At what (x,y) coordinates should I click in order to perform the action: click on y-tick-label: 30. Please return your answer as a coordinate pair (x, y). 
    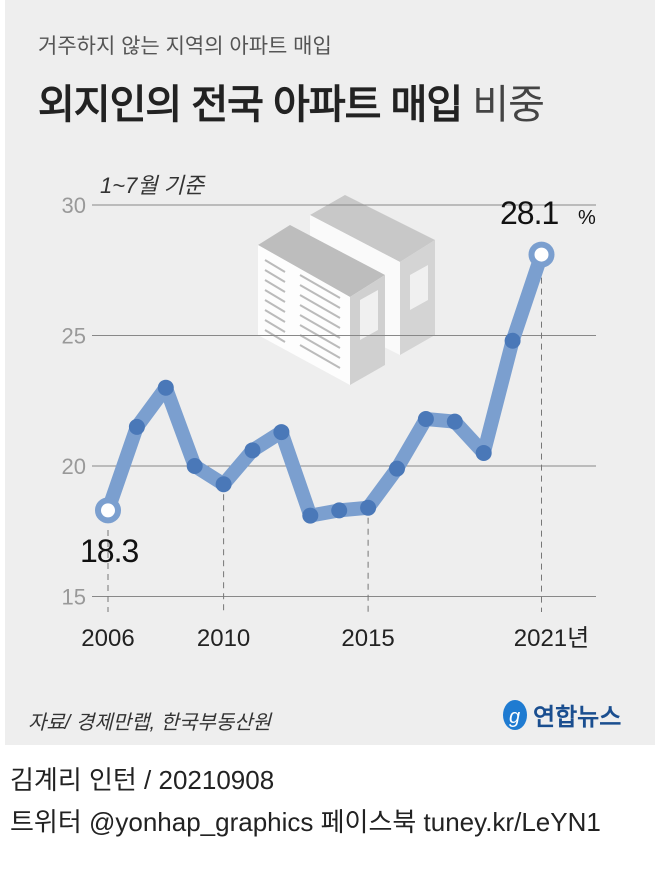
    Looking at the image, I should click on (74, 205).